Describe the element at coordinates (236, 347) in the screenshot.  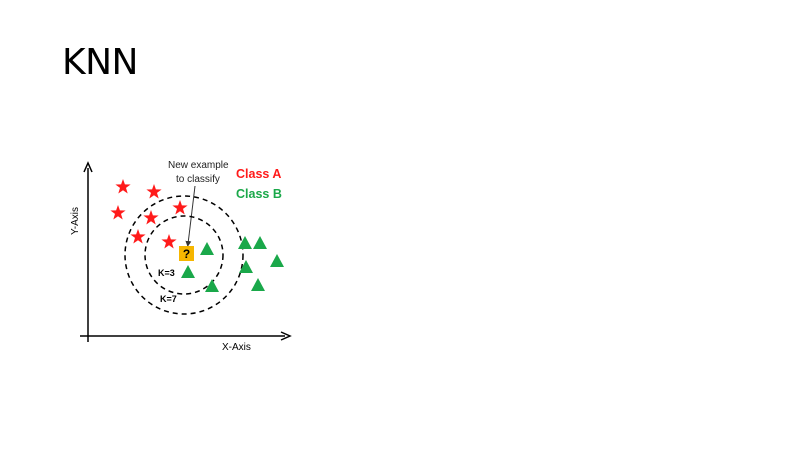
I see `x-axis-label: X-Axis` at that location.